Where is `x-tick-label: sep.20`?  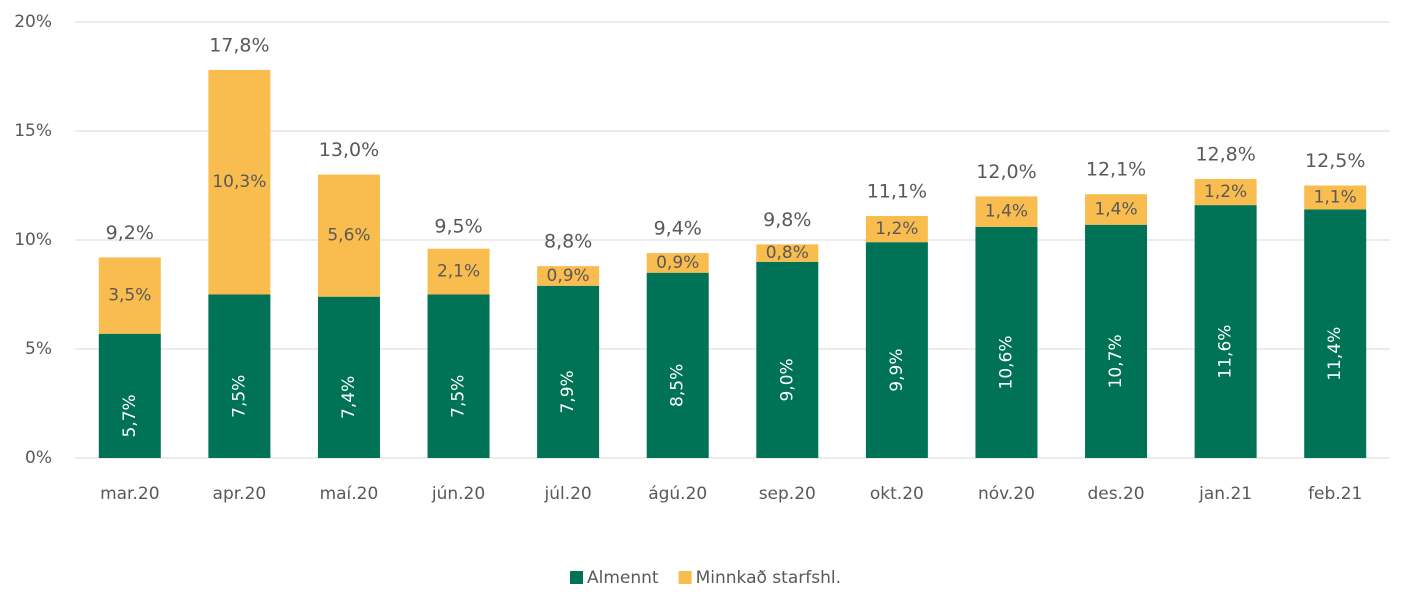
x-tick-label: sep.20 is located at coordinates (787, 494).